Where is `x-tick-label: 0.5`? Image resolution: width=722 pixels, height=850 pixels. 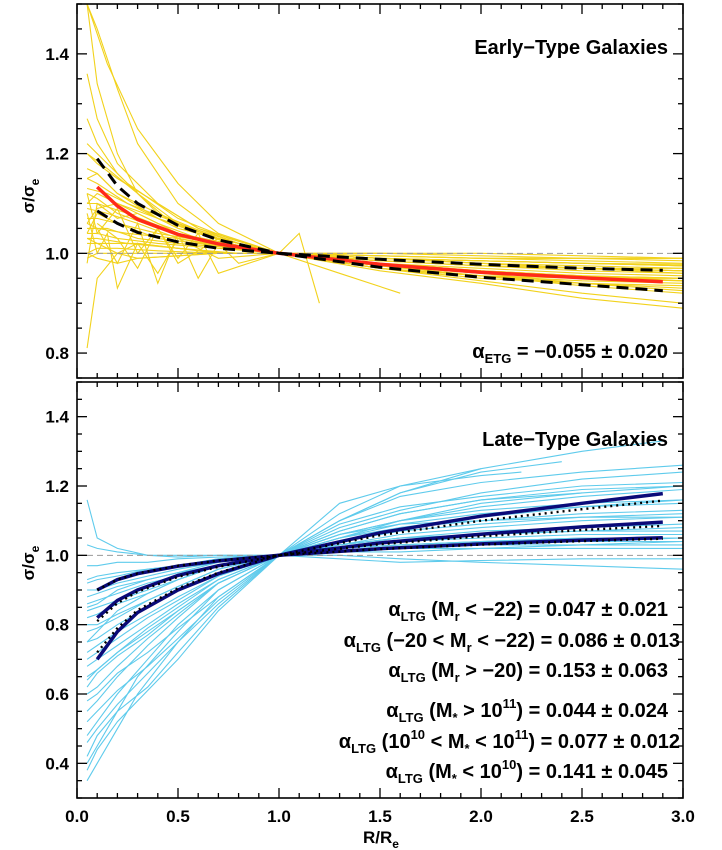
x-tick-label: 0.5 is located at coordinates (178, 816).